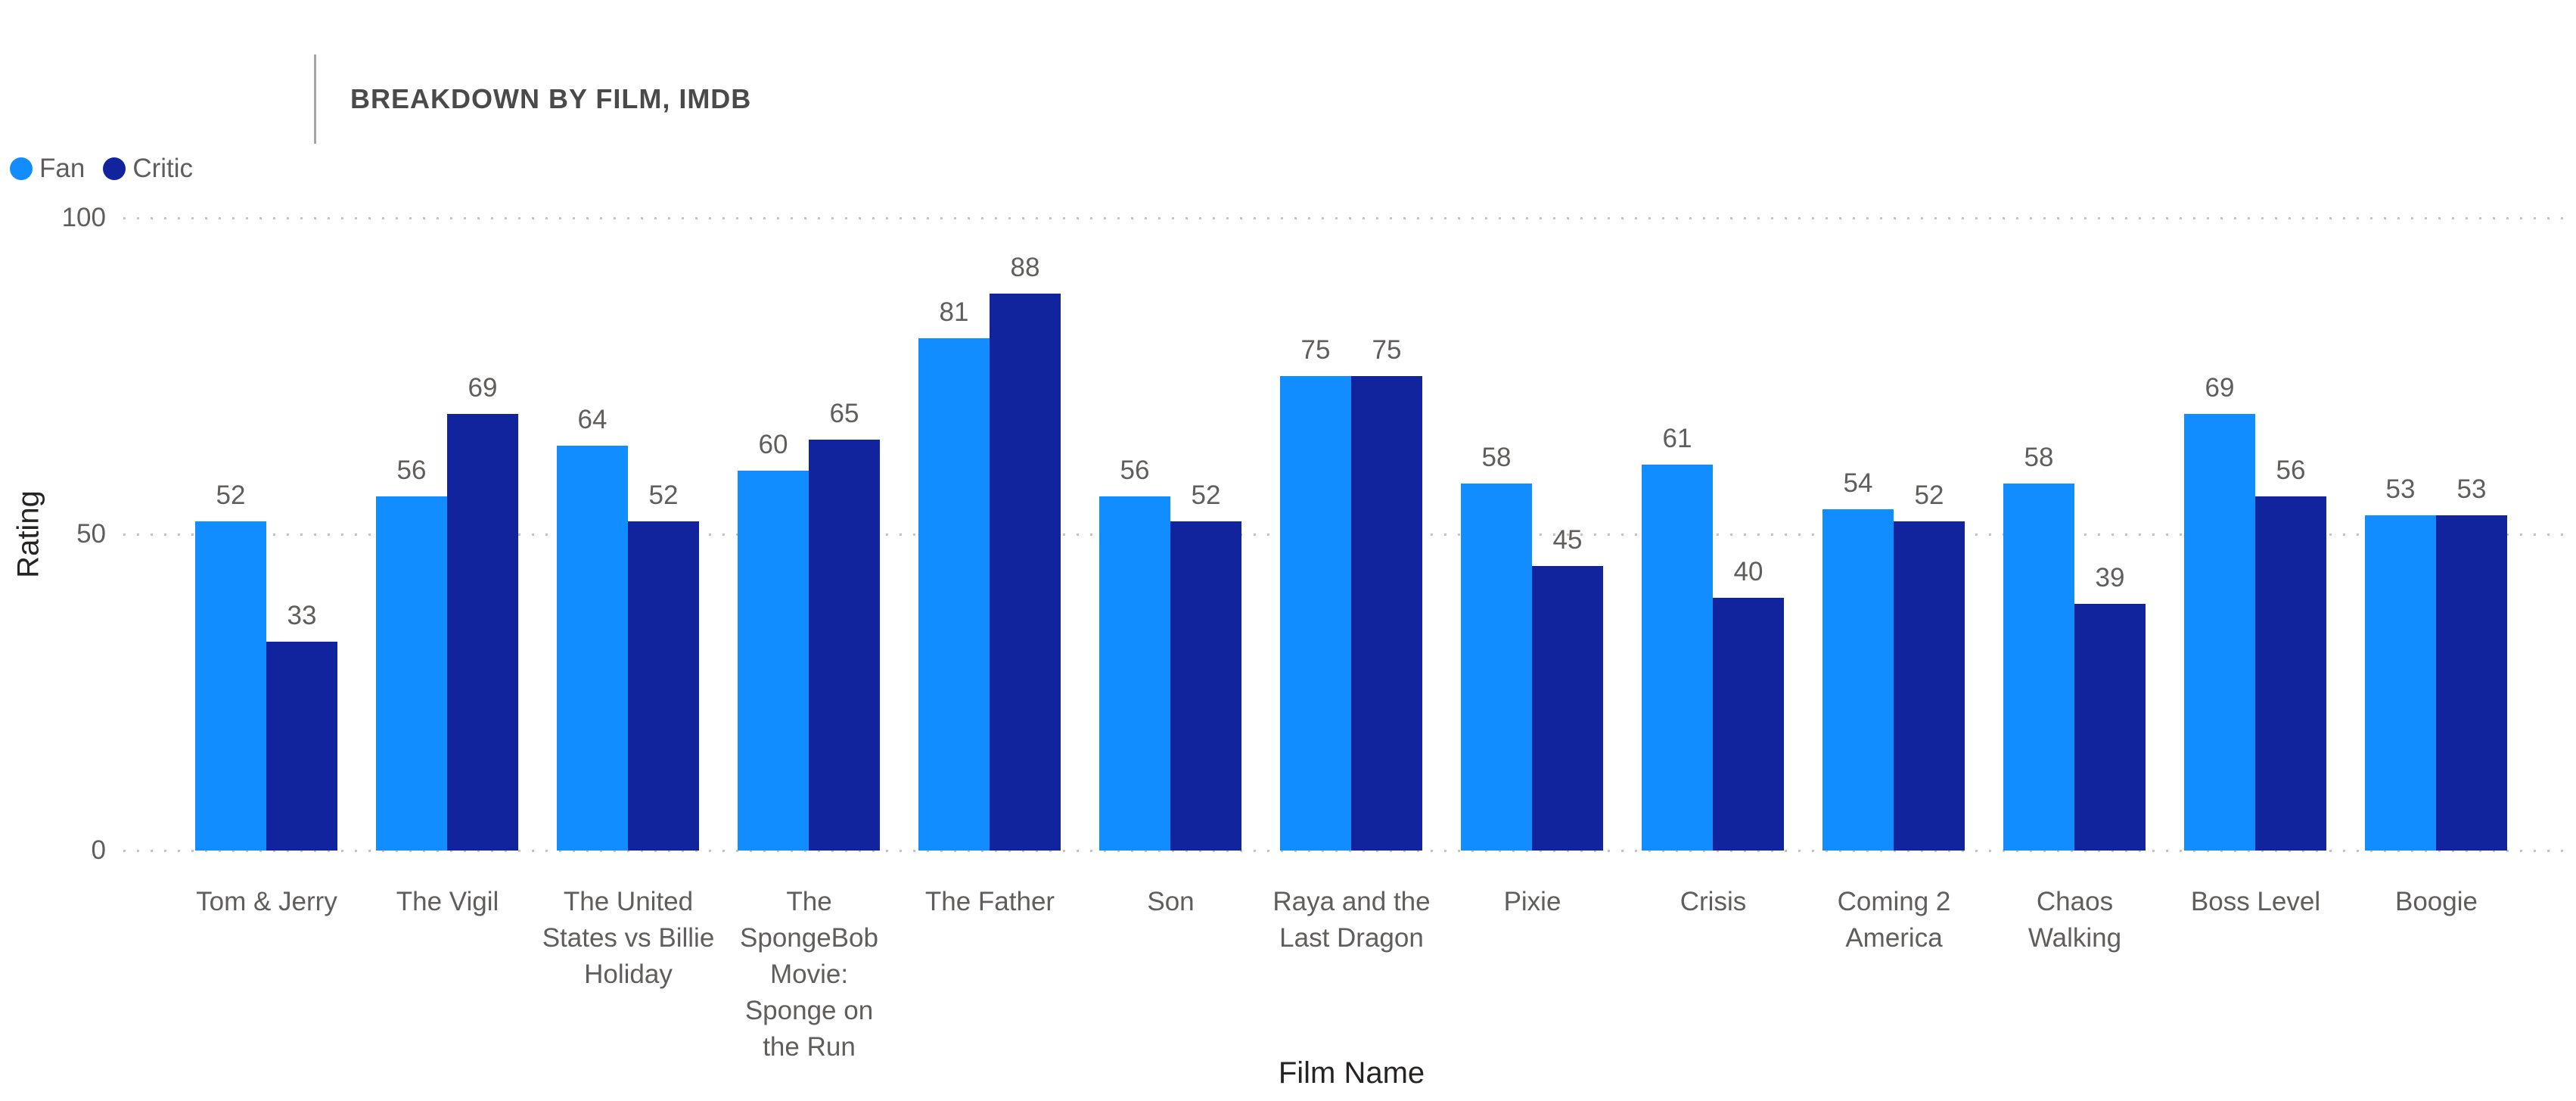 The image size is (2576, 1101). I want to click on bar-value-label: 65, so click(844, 413).